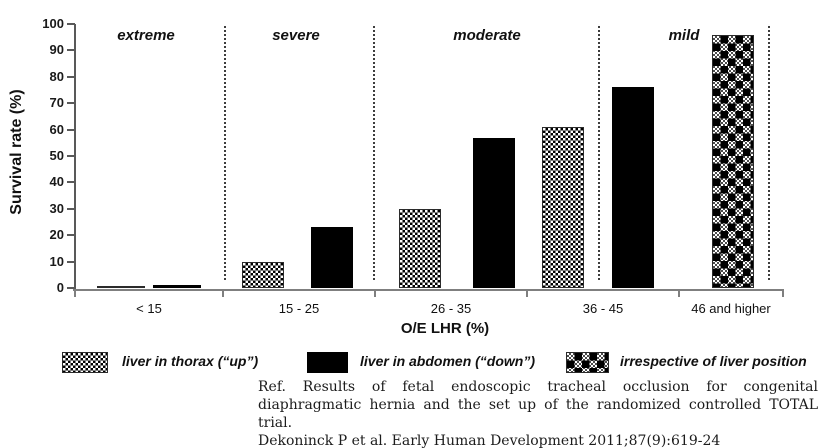  I want to click on bar-series1-cat1, so click(121, 287).